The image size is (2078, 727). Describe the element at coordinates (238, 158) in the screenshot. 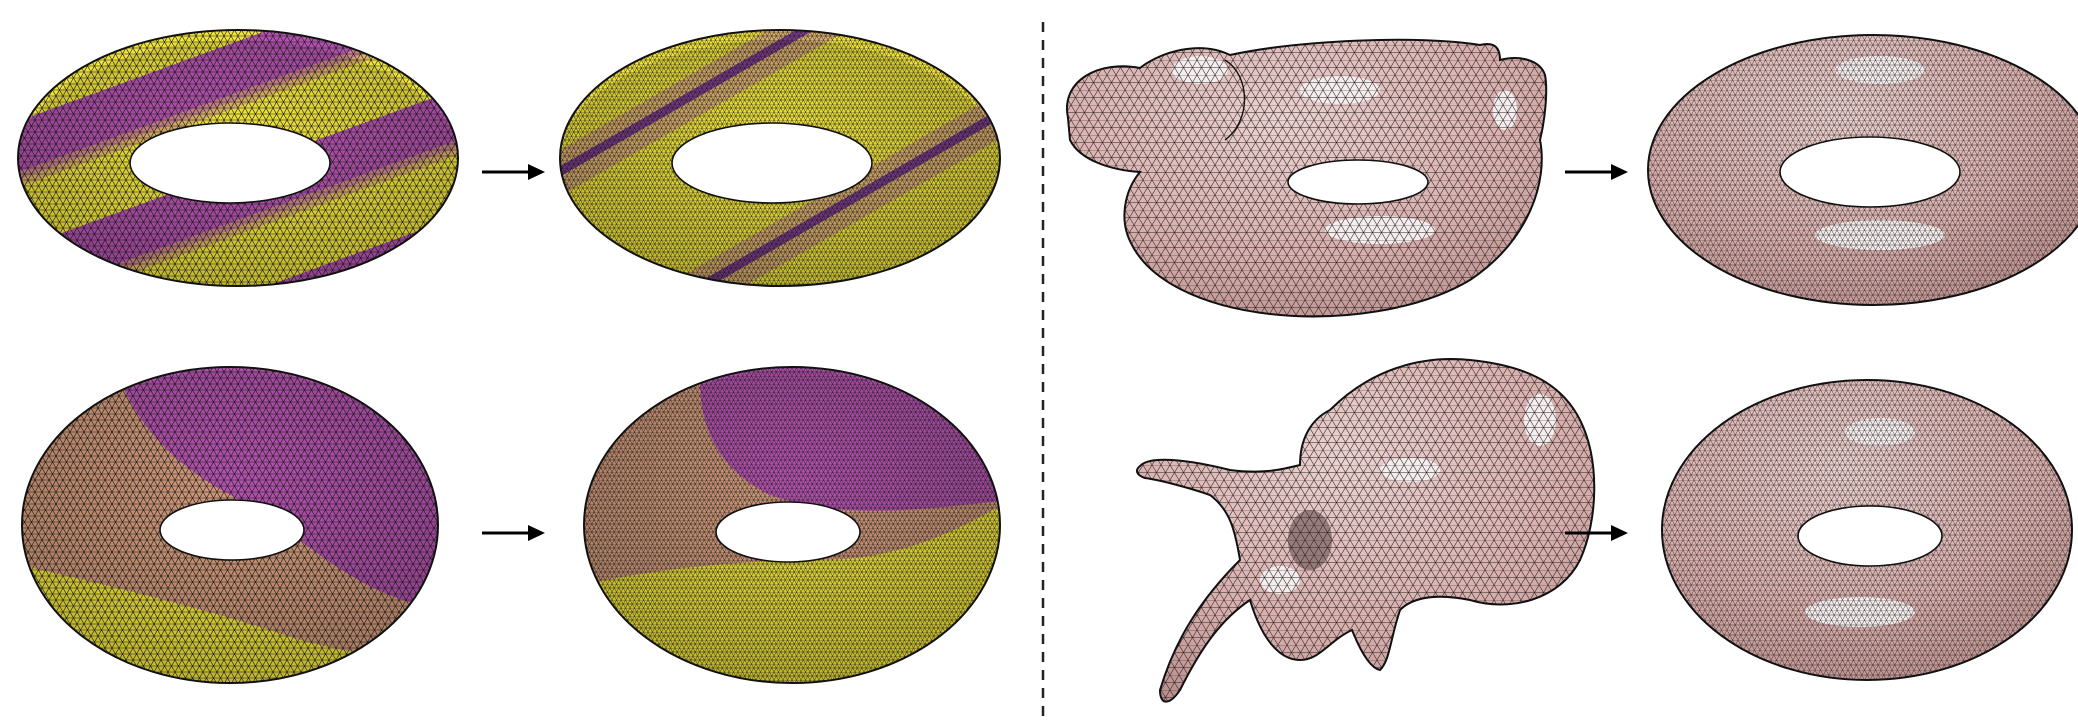

I see `torus-swirl-stripes-input` at that location.